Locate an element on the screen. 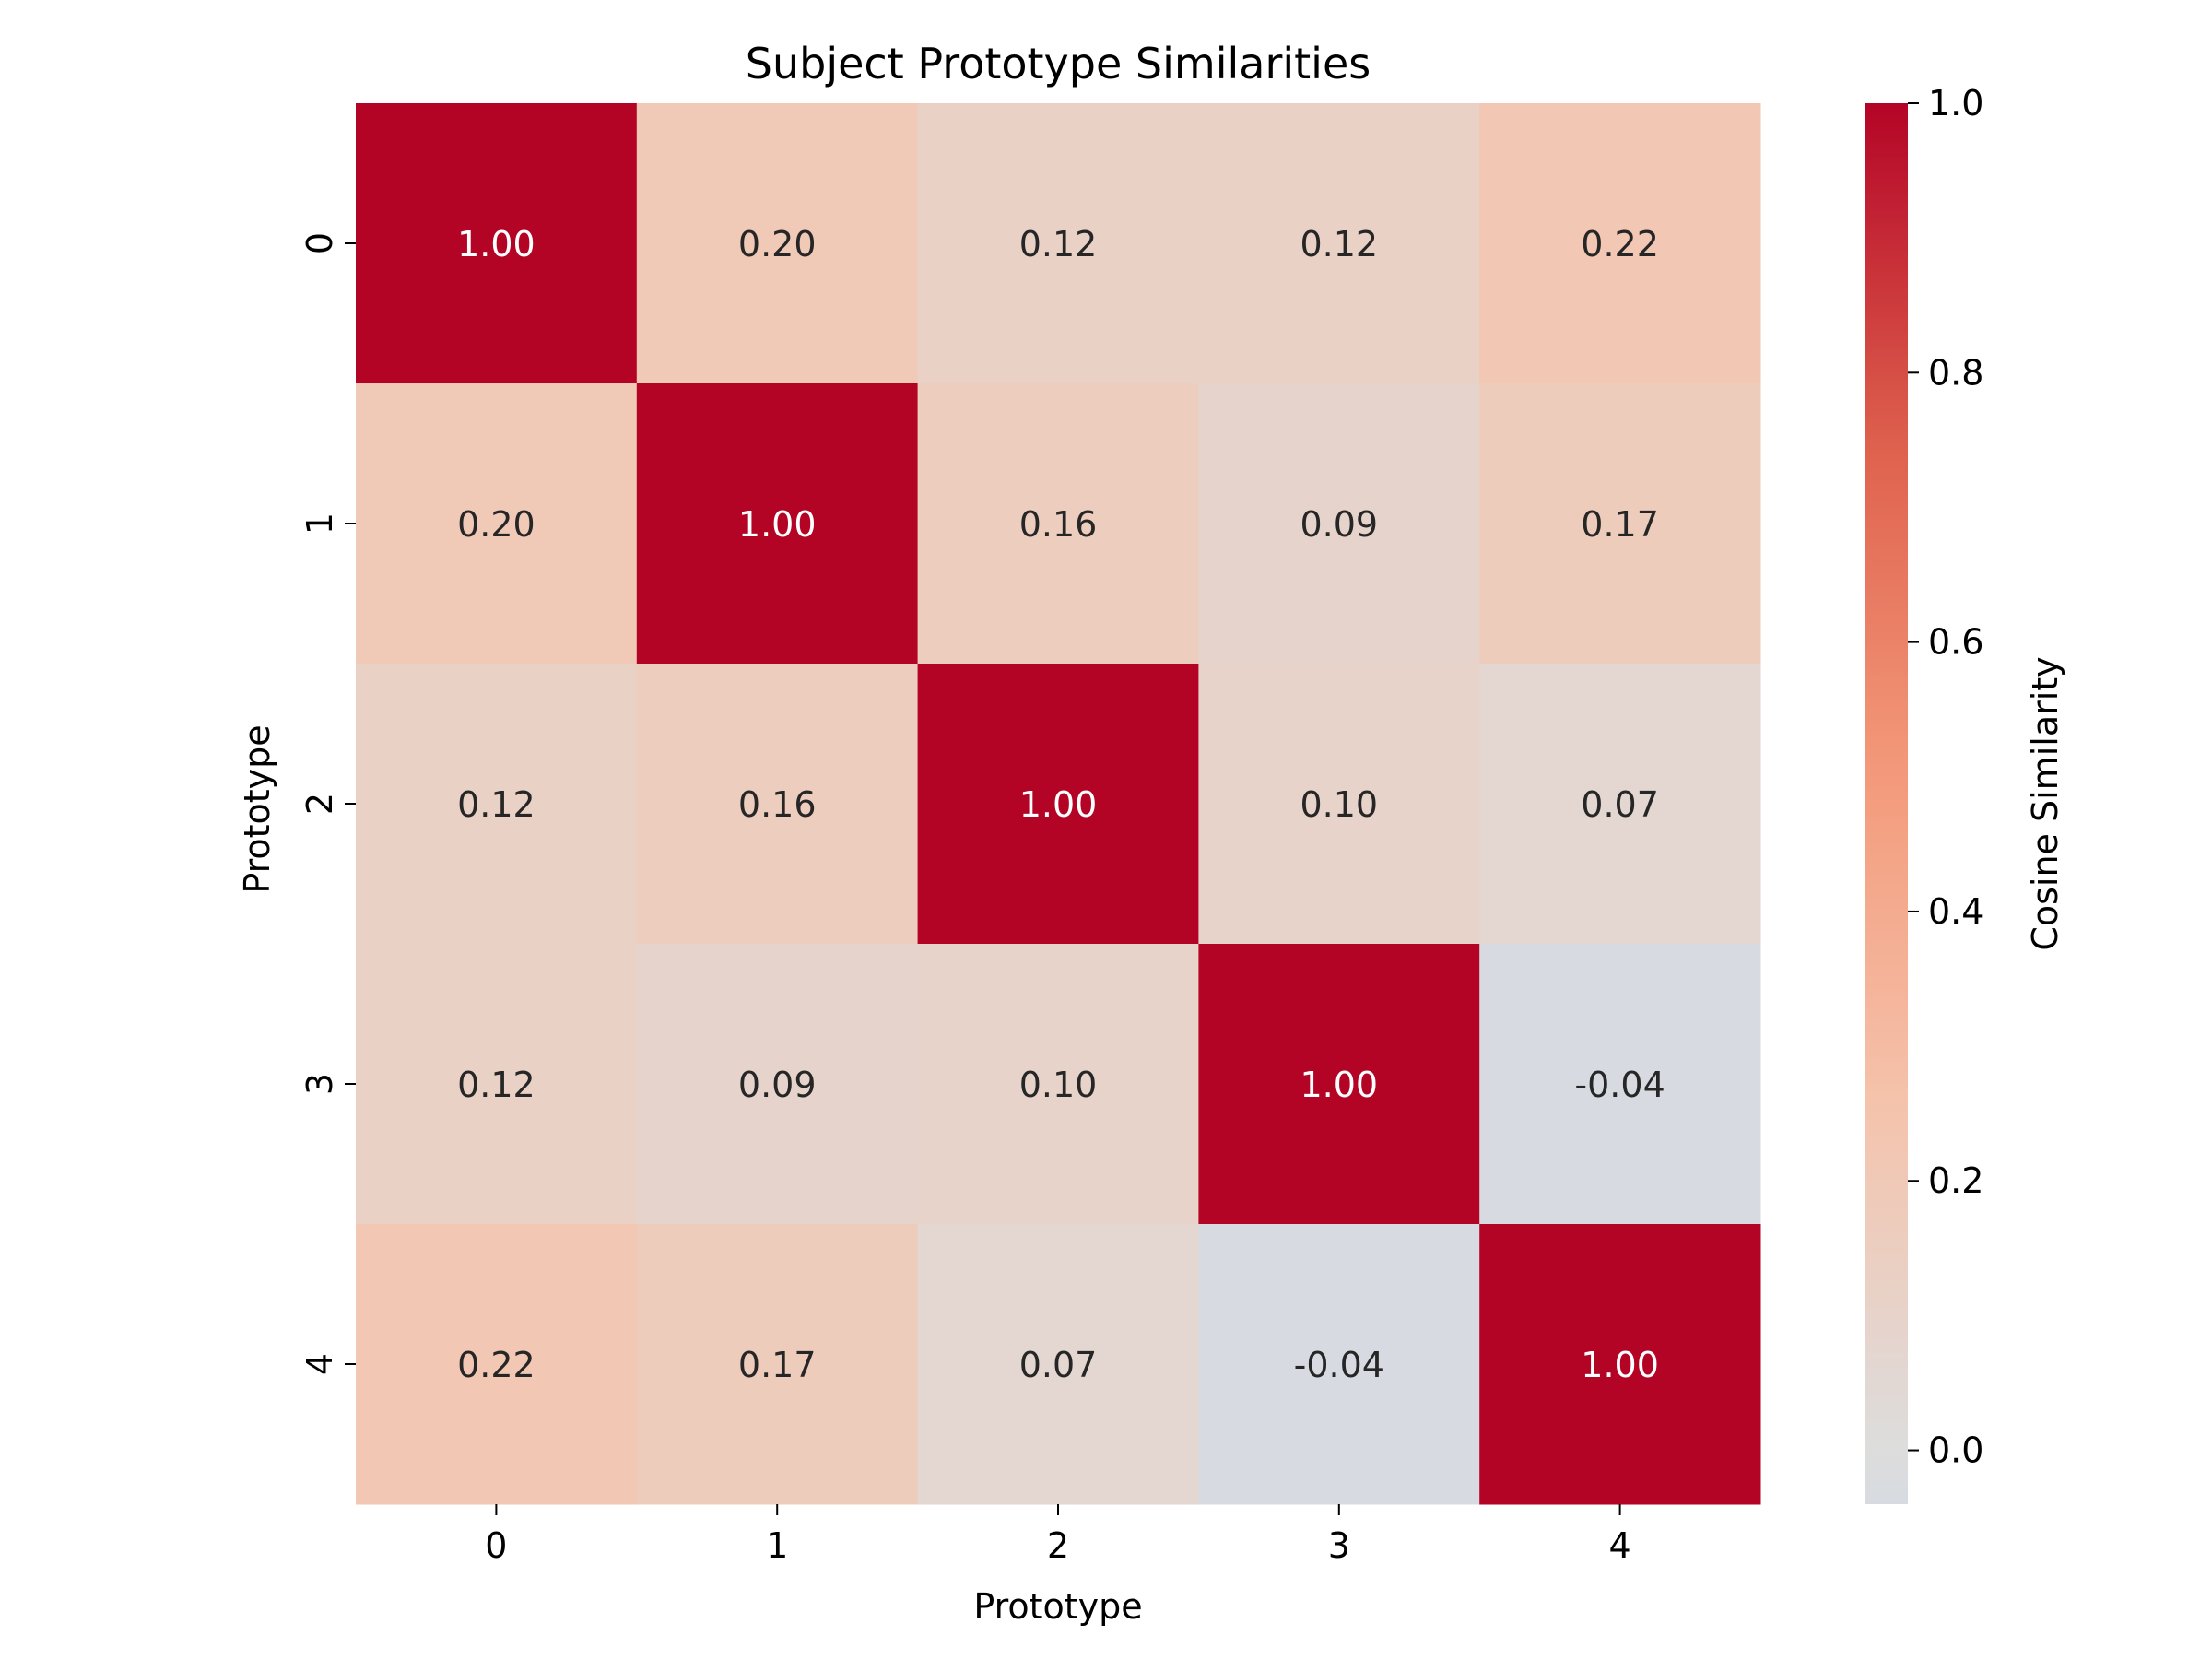 The height and width of the screenshot is (1659, 2212). y-tick-label: 3 is located at coordinates (320, 1084).